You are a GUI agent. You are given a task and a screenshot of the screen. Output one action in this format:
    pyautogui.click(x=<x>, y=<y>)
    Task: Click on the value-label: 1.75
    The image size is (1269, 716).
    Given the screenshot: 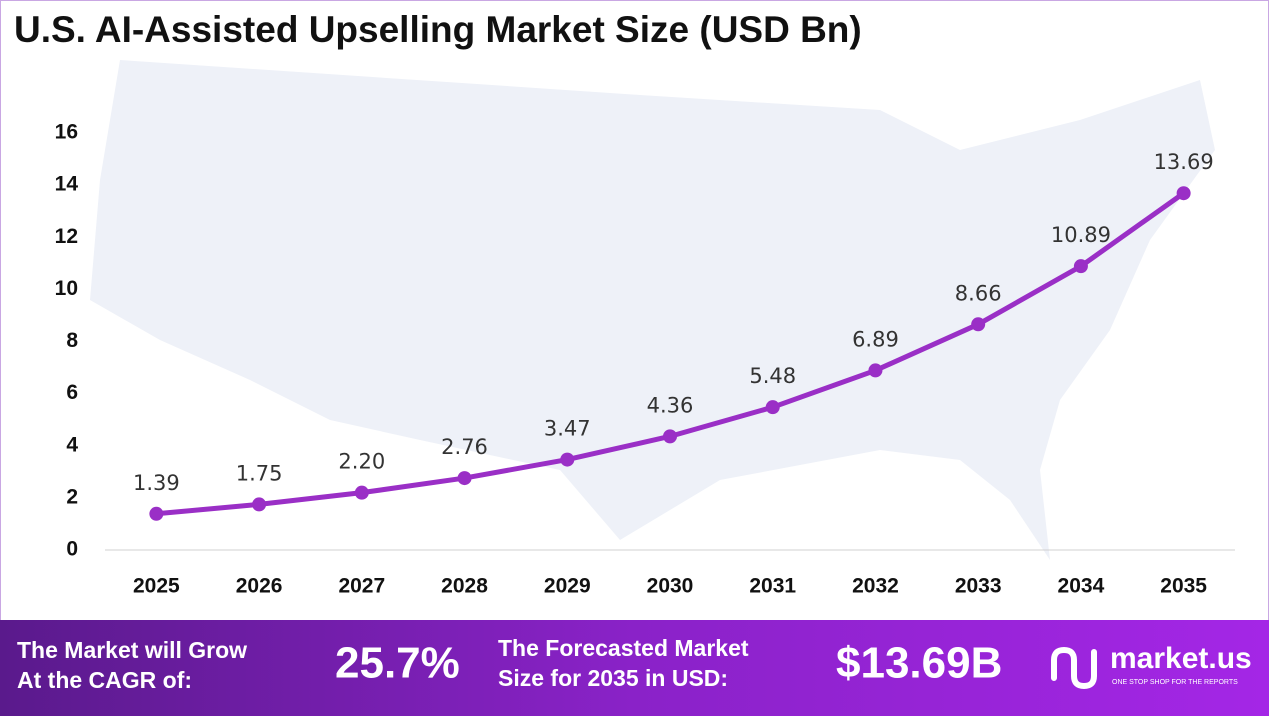 What is the action you would take?
    pyautogui.click(x=259, y=473)
    